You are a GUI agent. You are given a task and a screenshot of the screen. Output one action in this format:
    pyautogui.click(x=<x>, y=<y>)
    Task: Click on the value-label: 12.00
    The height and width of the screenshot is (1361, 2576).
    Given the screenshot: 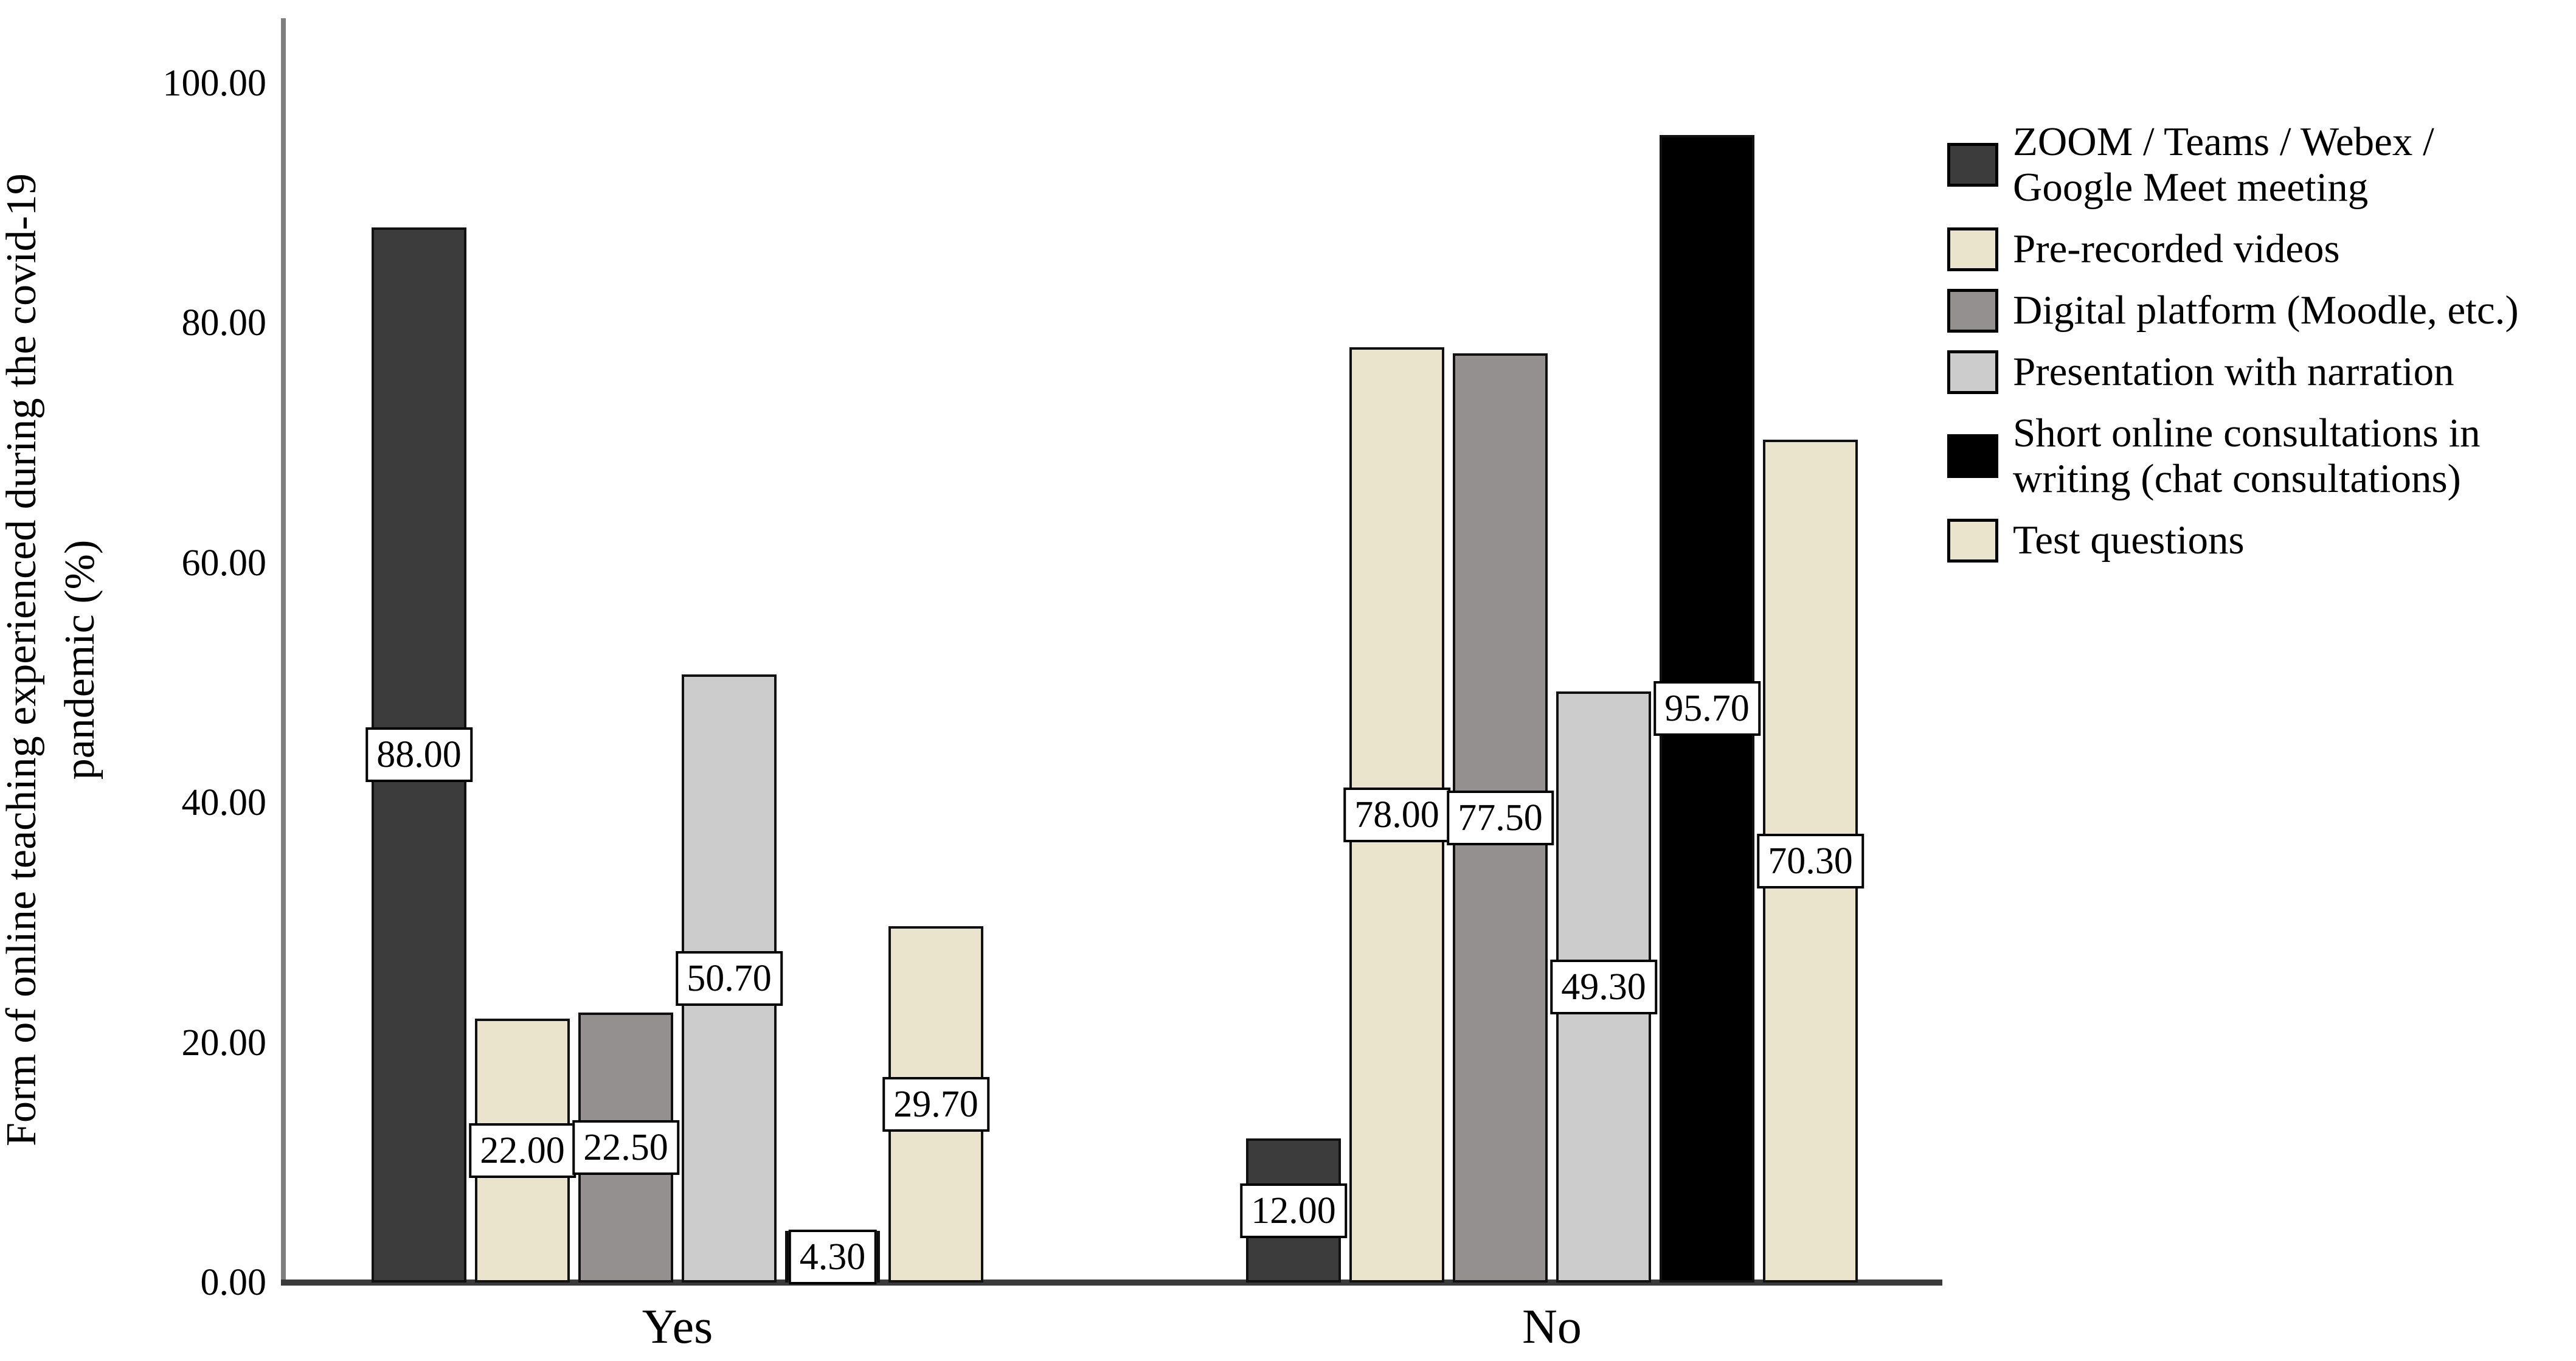 What is the action you would take?
    pyautogui.click(x=1293, y=1210)
    